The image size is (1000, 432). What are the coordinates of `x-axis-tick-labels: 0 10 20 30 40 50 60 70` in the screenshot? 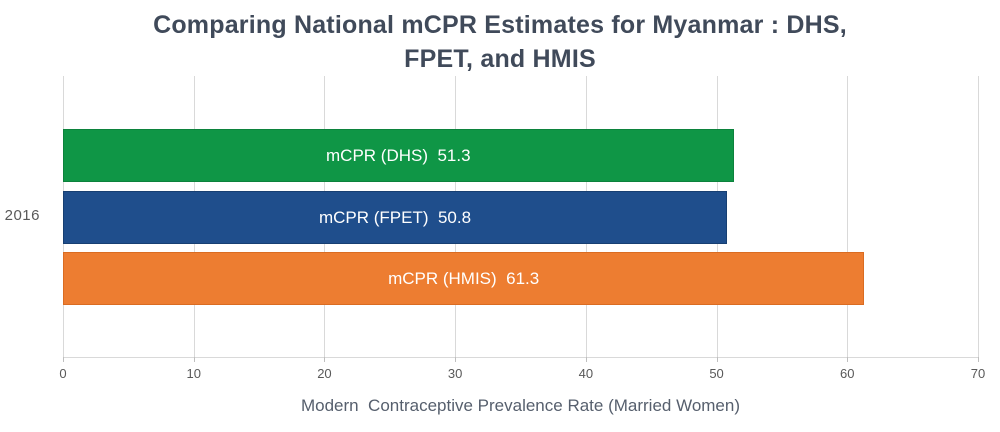 It's located at (522, 374).